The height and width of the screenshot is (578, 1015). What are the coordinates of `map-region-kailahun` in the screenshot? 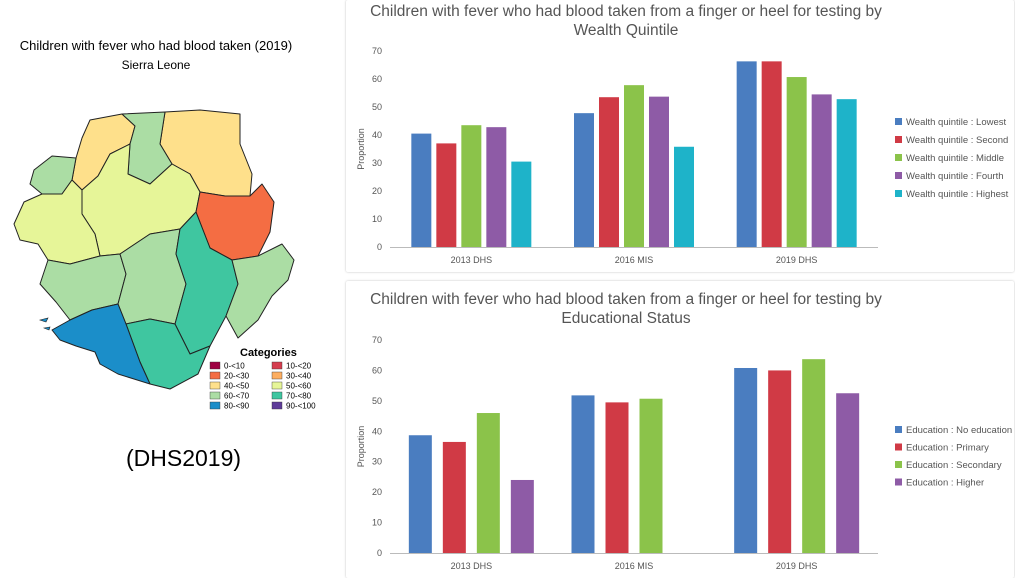 It's located at (260, 291).